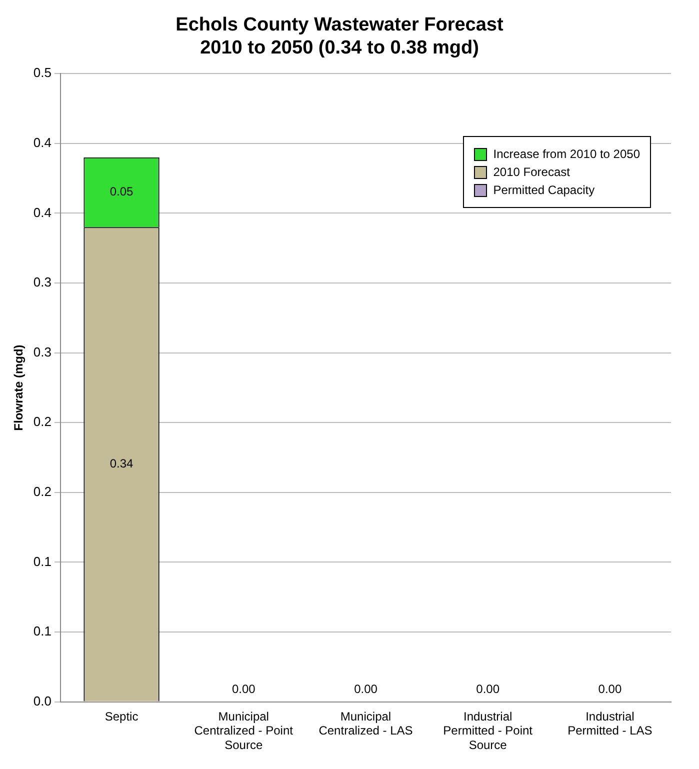 The image size is (699, 769). Describe the element at coordinates (610, 723) in the screenshot. I see `x-tick-label: Industrial Permitted - LAS` at that location.